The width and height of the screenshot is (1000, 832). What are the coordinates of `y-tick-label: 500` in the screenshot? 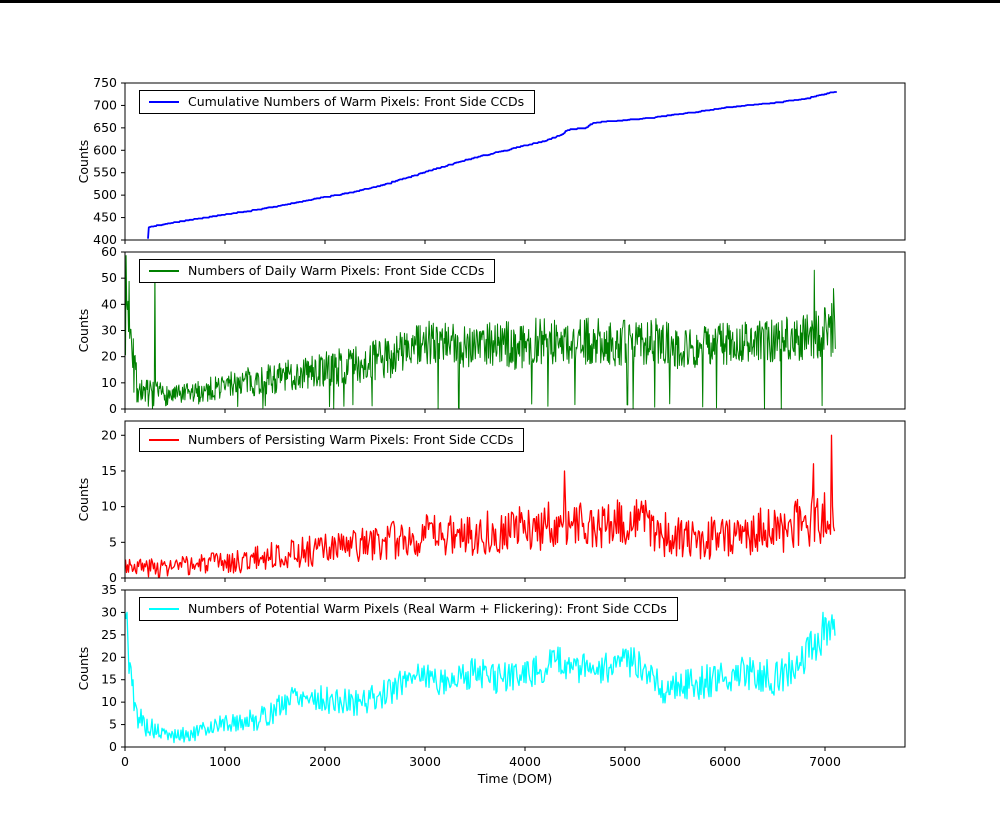 It's located at (105, 194).